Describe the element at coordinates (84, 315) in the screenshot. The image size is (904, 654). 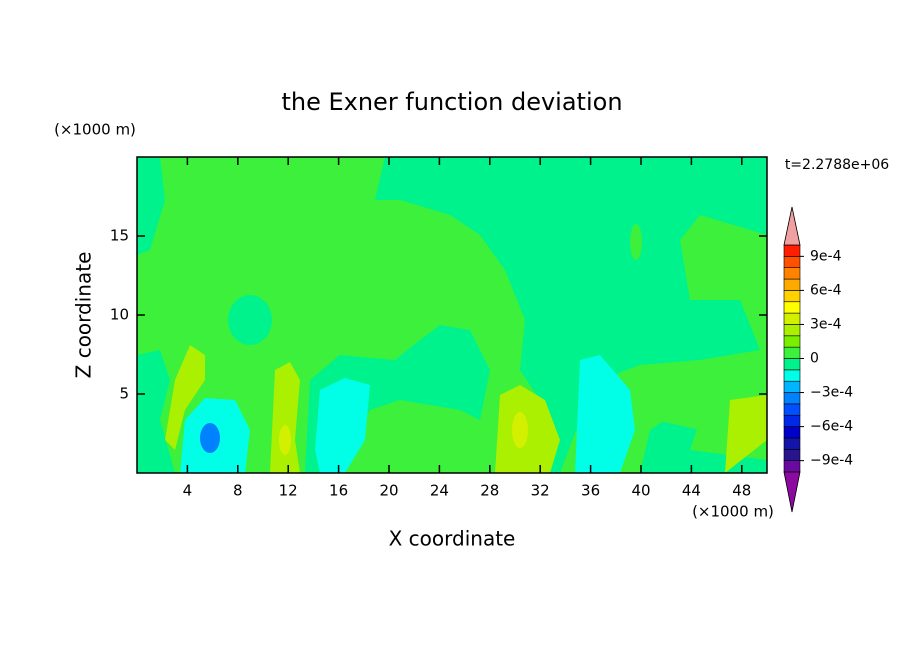
I see `y-axis-label: Z coordinate` at that location.